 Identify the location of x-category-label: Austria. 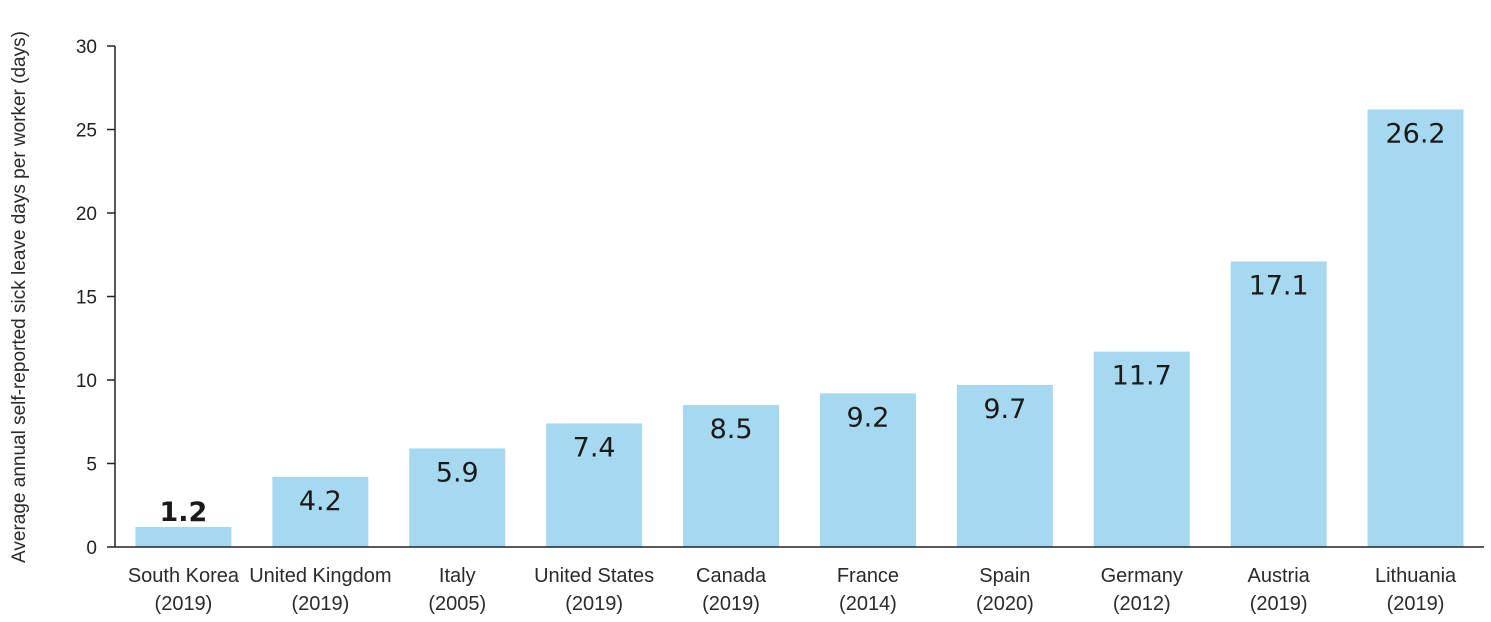
(1279, 576).